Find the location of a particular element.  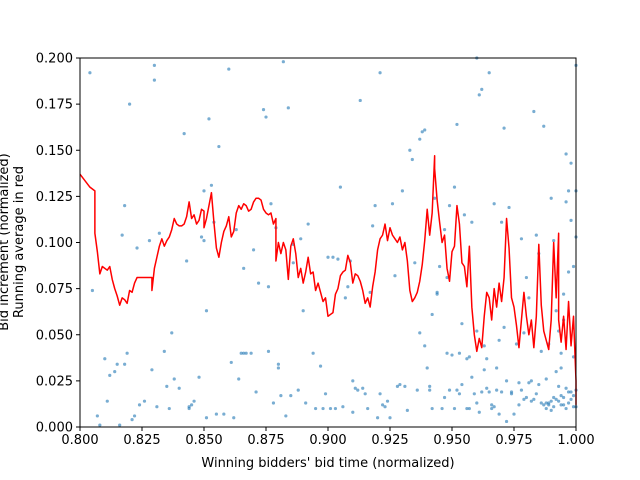

x-tick-label: 1.000 is located at coordinates (575, 440).